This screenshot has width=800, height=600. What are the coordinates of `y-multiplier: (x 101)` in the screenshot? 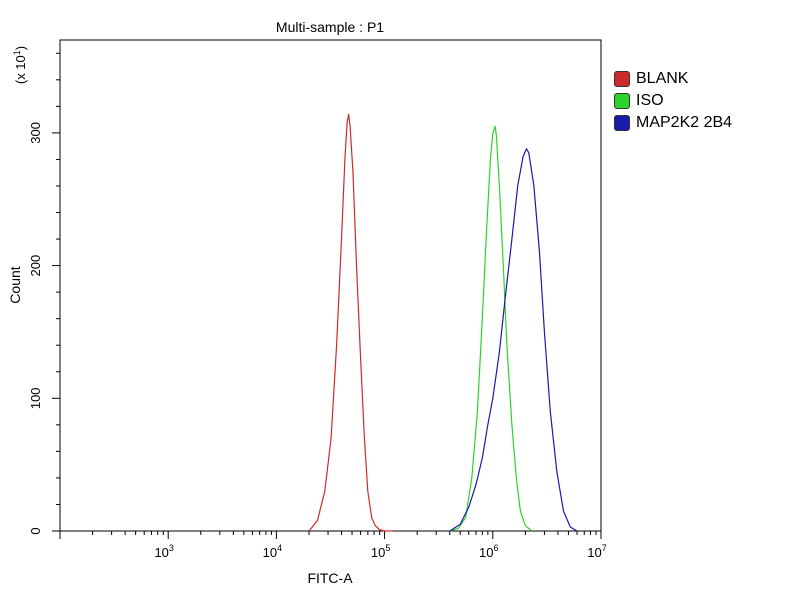 It's located at (20, 65).